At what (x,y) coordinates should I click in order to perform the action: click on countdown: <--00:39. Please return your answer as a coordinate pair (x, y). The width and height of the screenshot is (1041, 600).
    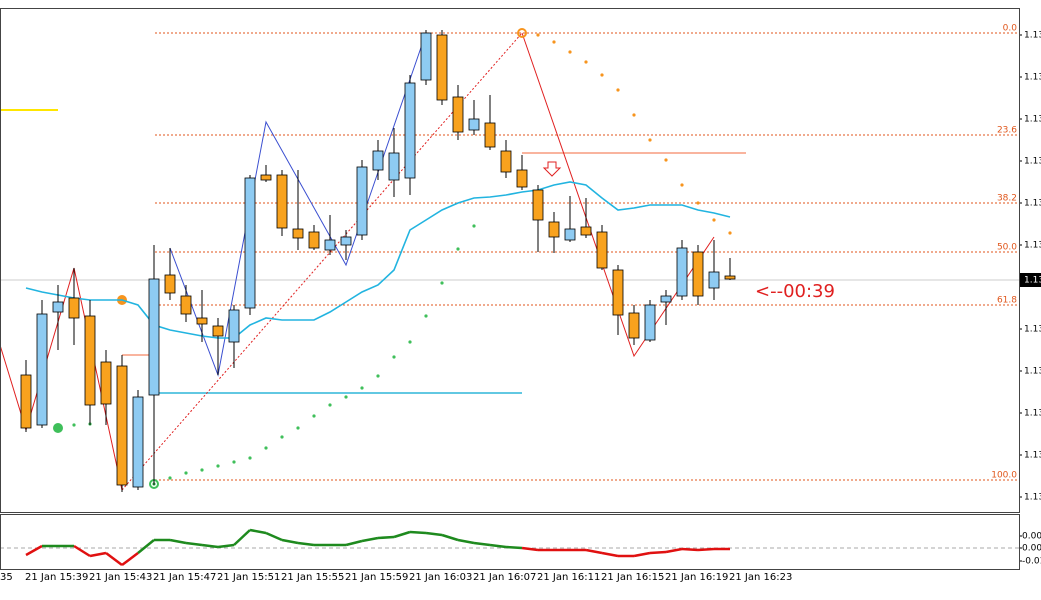
    Looking at the image, I should click on (795, 291).